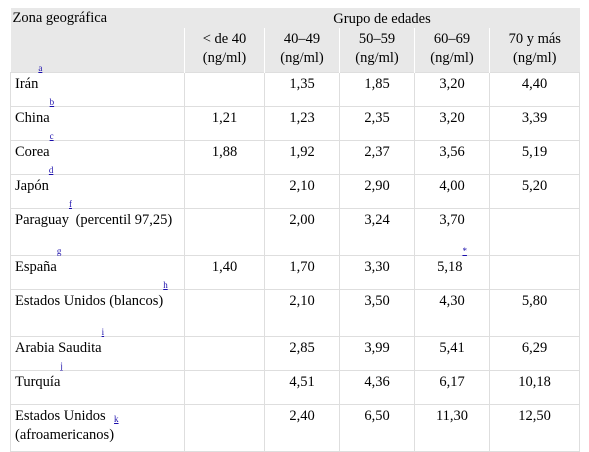 The height and width of the screenshot is (452, 589). I want to click on value-text: 2,35, so click(377, 118).